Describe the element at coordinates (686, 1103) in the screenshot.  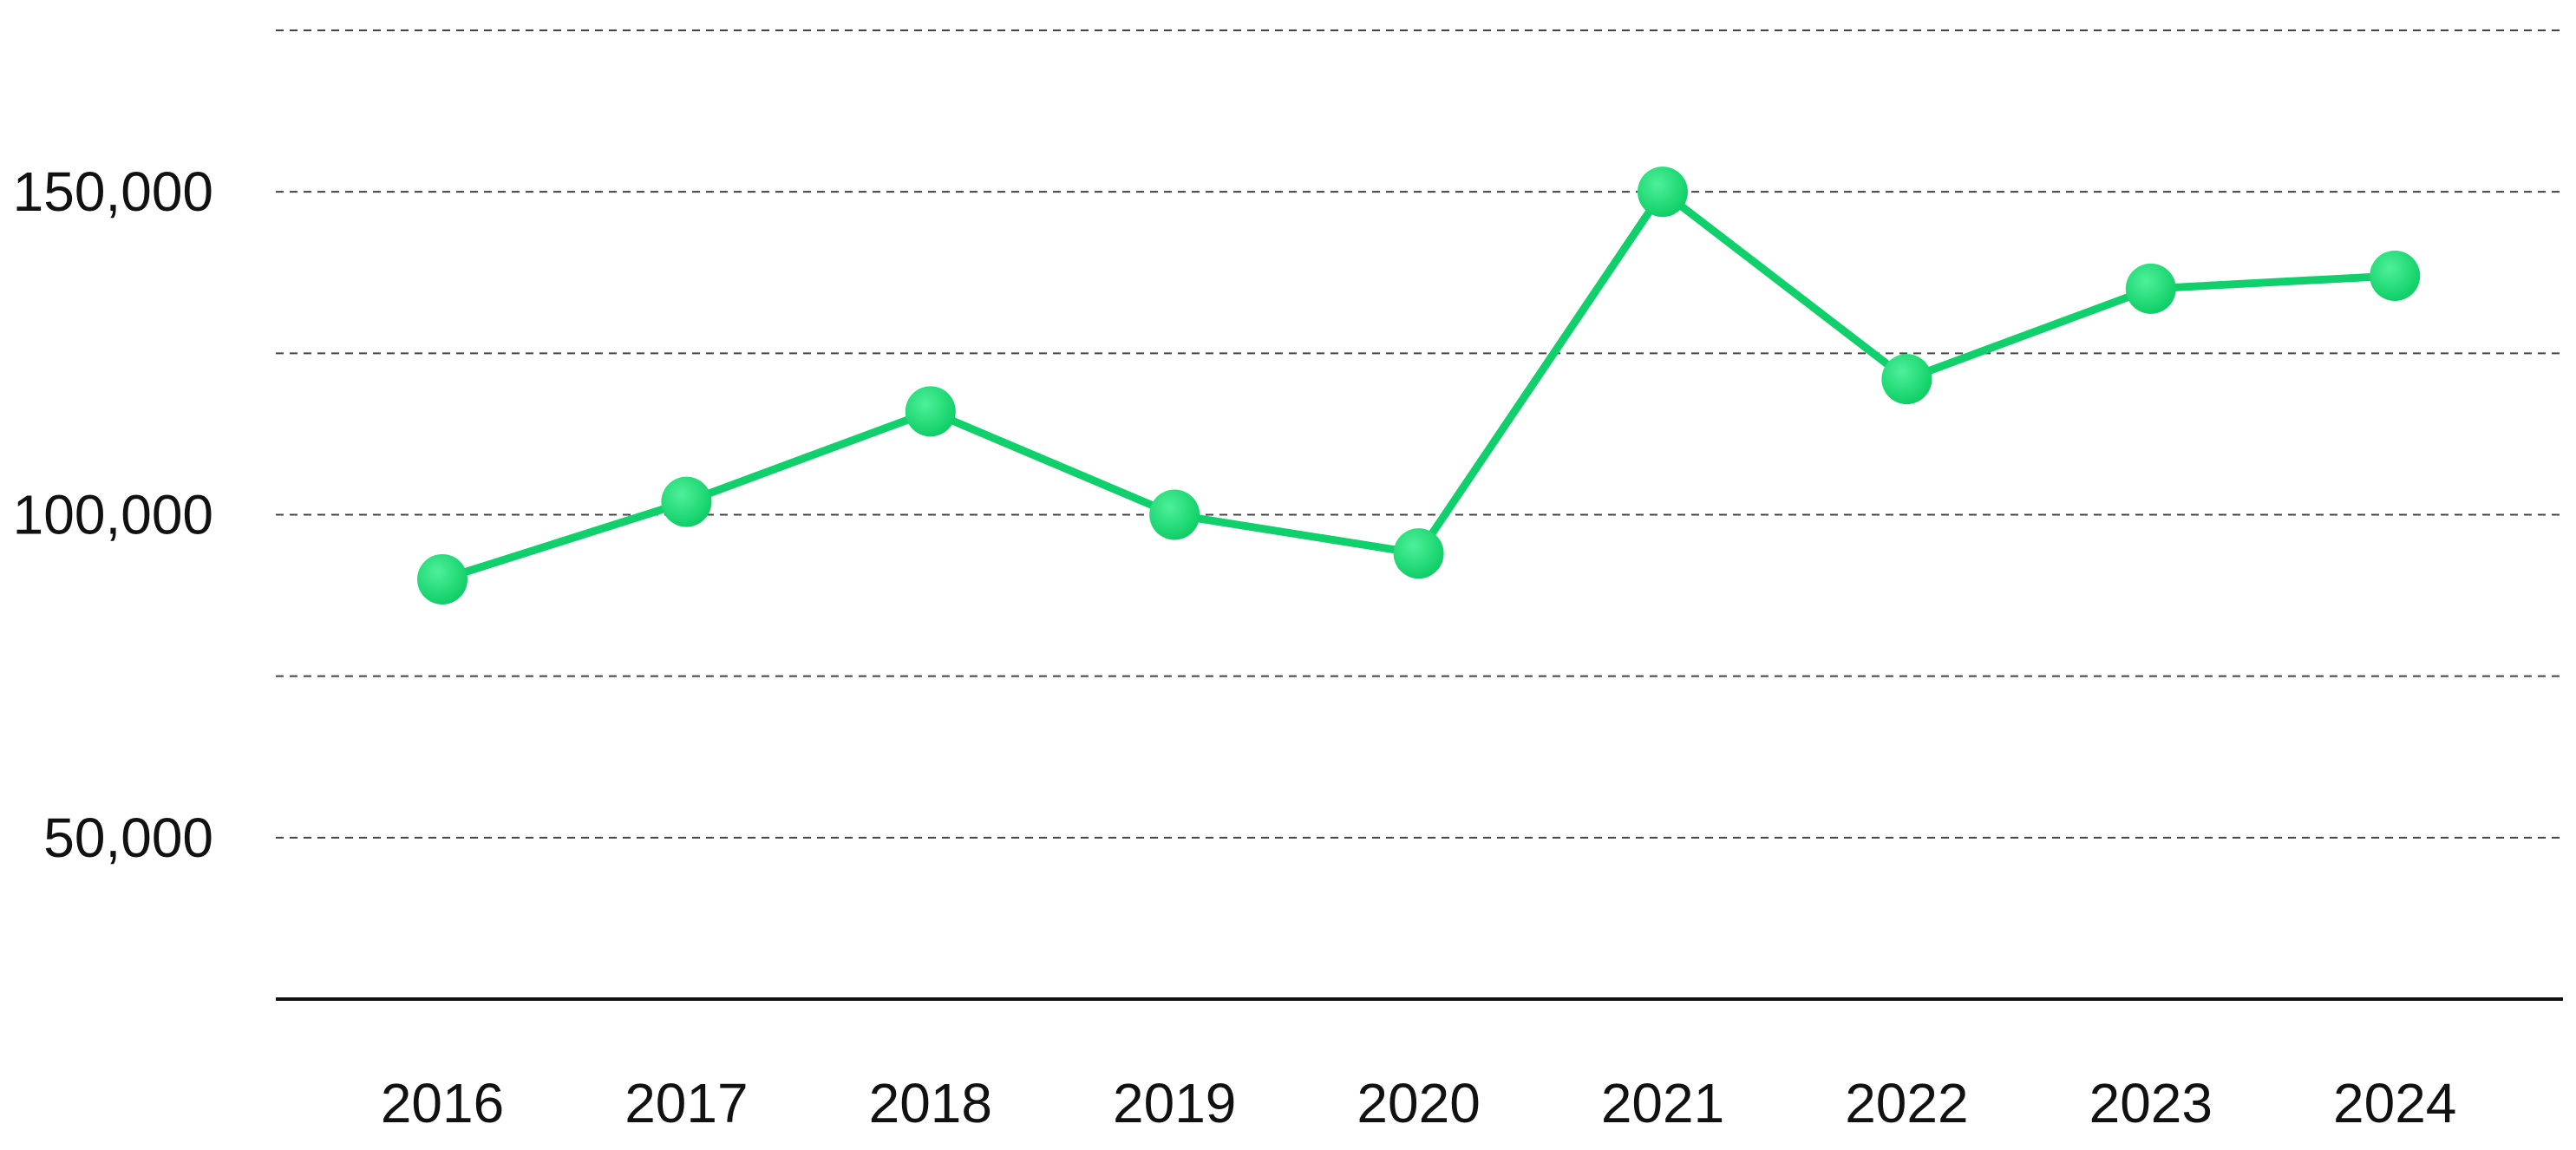
I see `x-tick-label: 2017` at that location.